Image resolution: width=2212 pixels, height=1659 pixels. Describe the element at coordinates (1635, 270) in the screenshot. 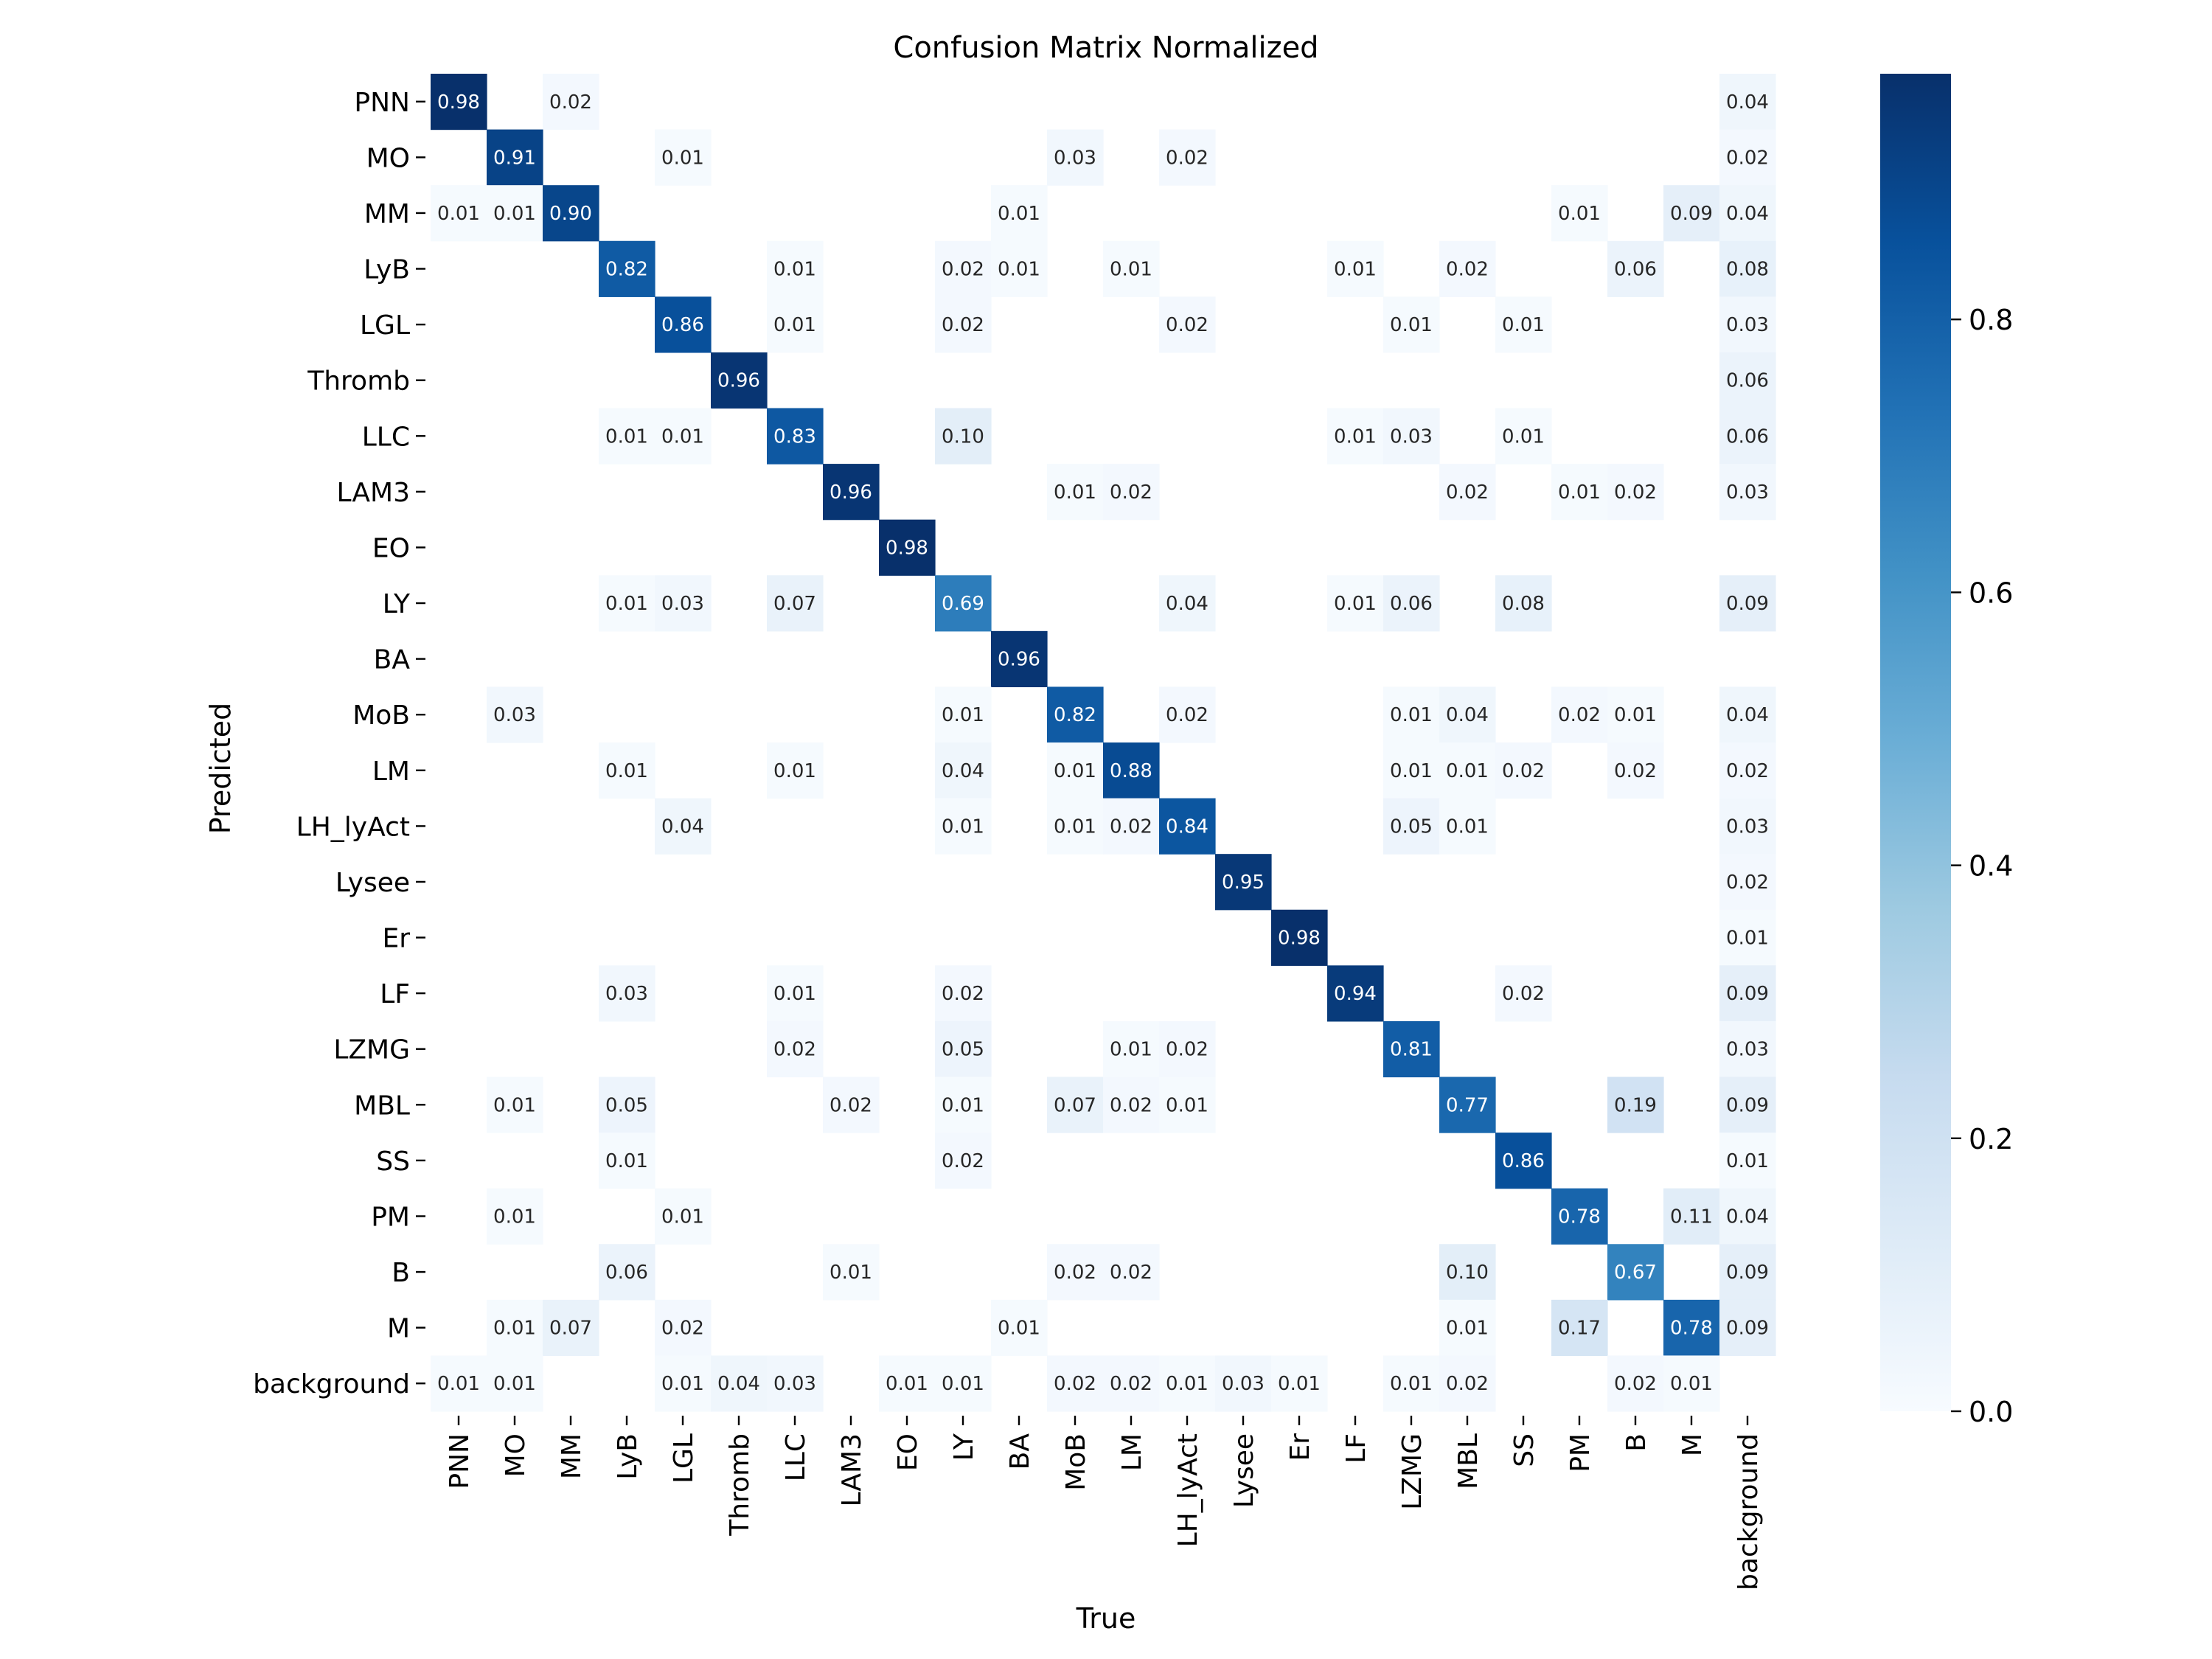

I see `cell-value-label: 0.06` at that location.